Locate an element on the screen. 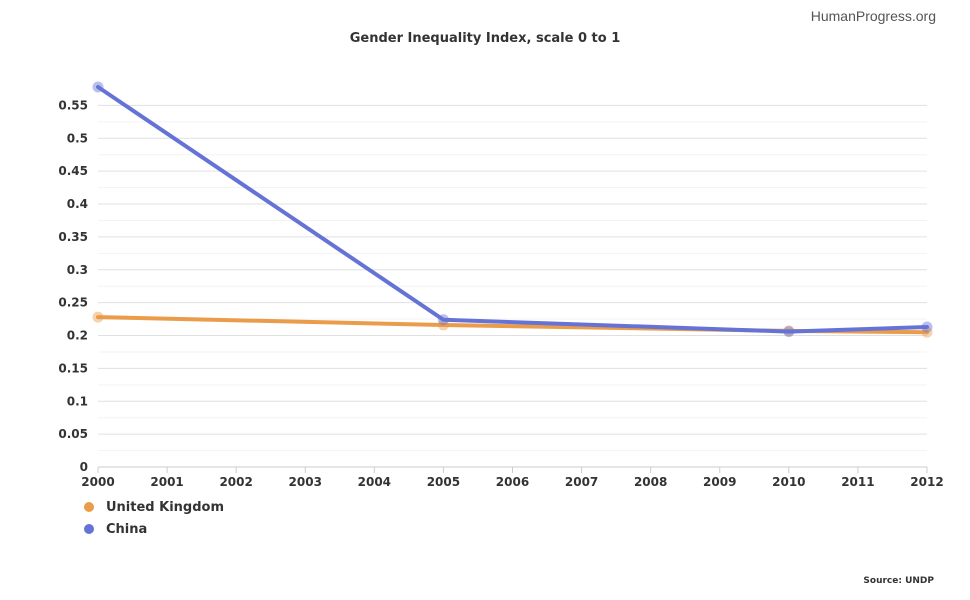 The width and height of the screenshot is (970, 600). watermark: HumanProgress.org is located at coordinates (873, 16).